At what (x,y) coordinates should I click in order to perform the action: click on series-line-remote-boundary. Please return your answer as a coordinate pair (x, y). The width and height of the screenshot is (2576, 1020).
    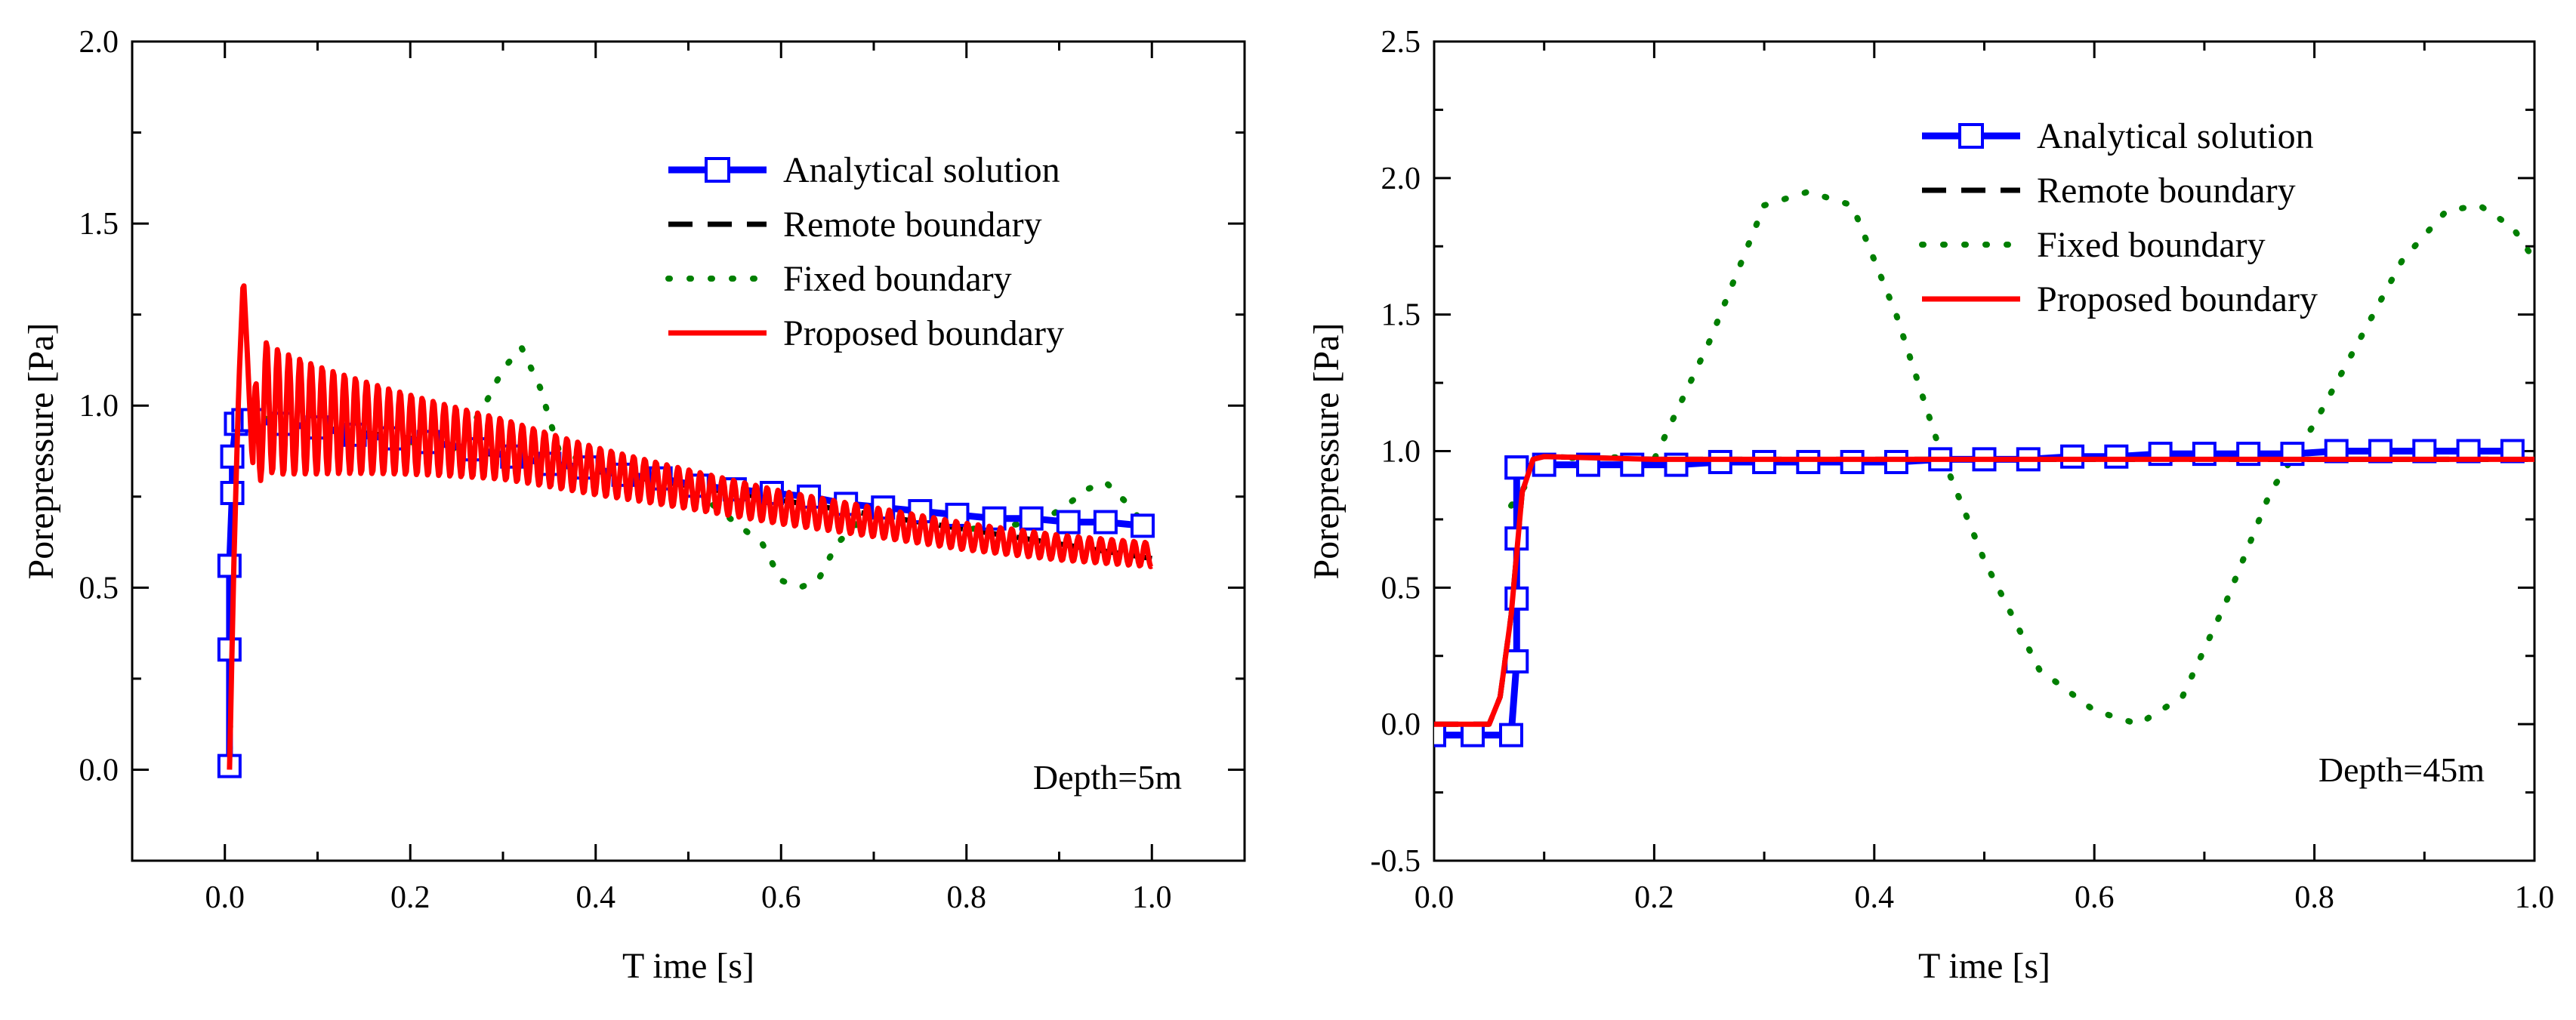
    Looking at the image, I should click on (1984, 590).